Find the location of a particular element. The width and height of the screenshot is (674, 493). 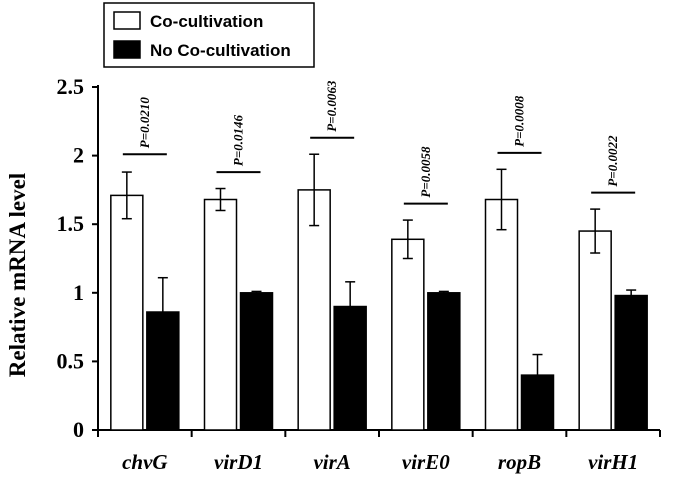

p-value-label: P=0.0063 is located at coordinates (331, 106).